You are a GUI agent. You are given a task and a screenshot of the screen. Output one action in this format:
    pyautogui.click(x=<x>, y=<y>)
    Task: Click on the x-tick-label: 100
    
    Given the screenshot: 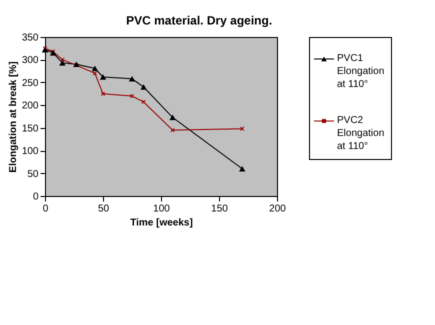 What is the action you would take?
    pyautogui.click(x=161, y=209)
    